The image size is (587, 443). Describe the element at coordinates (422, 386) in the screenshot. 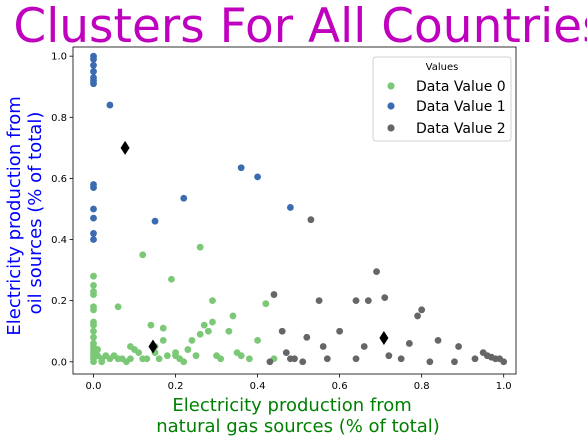

I see `x-tick-label: 0.8` at that location.